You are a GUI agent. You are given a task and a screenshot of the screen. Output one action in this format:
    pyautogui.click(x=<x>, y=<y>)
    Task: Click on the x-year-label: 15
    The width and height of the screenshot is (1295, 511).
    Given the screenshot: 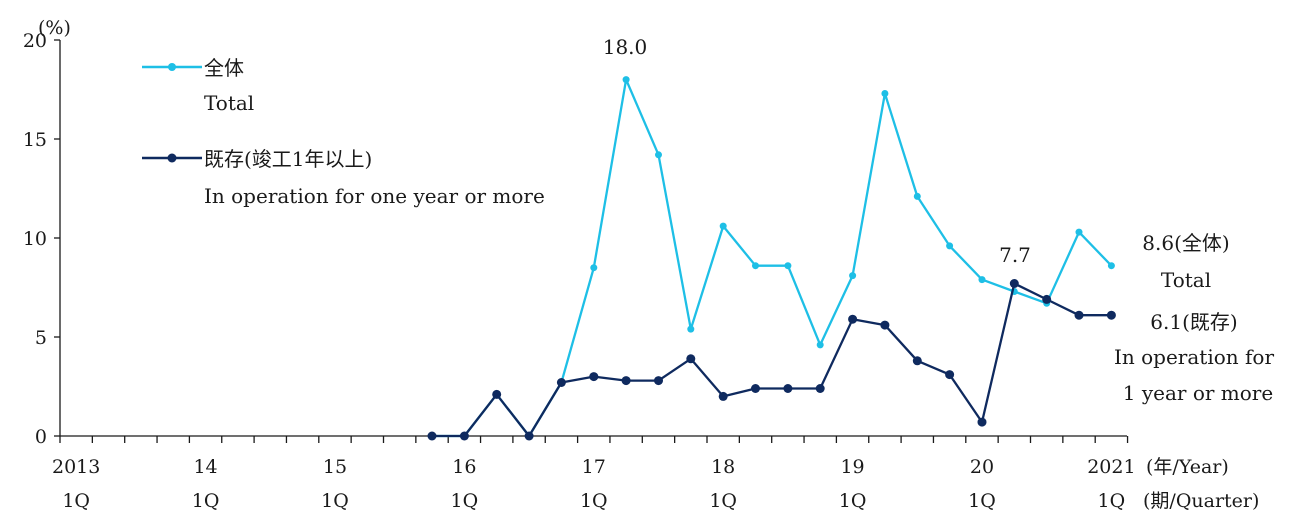 What is the action you would take?
    pyautogui.click(x=335, y=467)
    